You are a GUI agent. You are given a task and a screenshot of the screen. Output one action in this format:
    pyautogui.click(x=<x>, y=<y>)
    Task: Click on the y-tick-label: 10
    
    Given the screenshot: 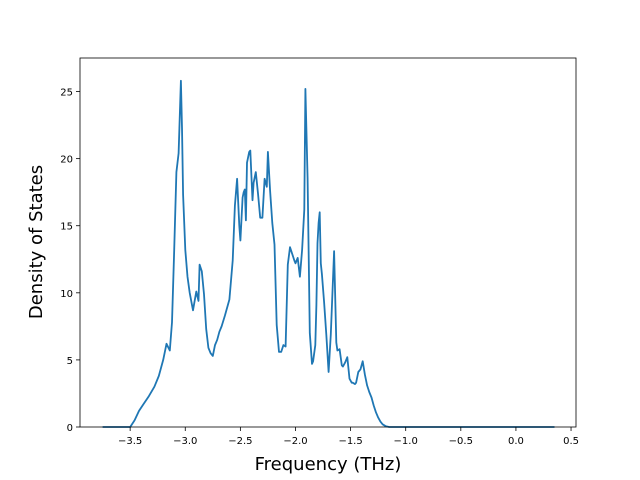 What is the action you would take?
    pyautogui.click(x=66, y=294)
    